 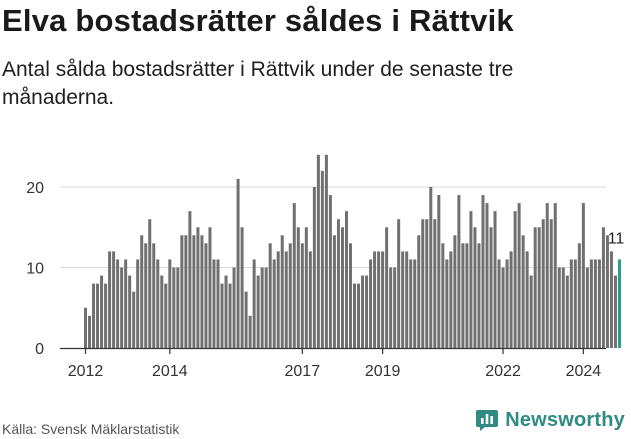 What do you see at coordinates (565, 419) in the screenshot?
I see `brand-name: Newsworthy` at bounding box center [565, 419].